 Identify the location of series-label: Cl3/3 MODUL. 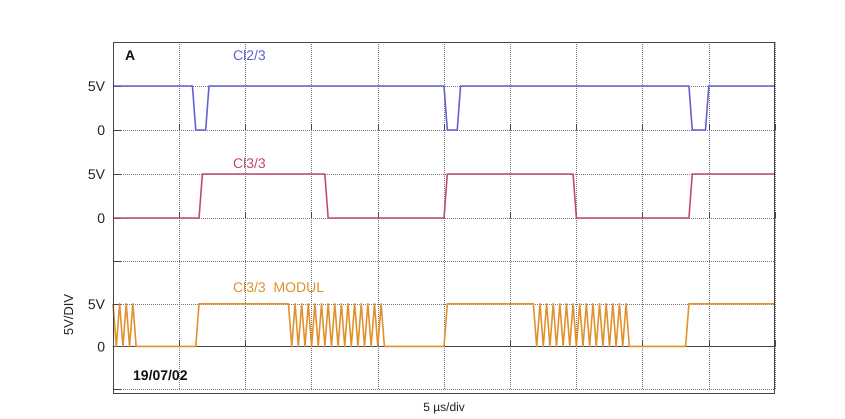
(278, 287).